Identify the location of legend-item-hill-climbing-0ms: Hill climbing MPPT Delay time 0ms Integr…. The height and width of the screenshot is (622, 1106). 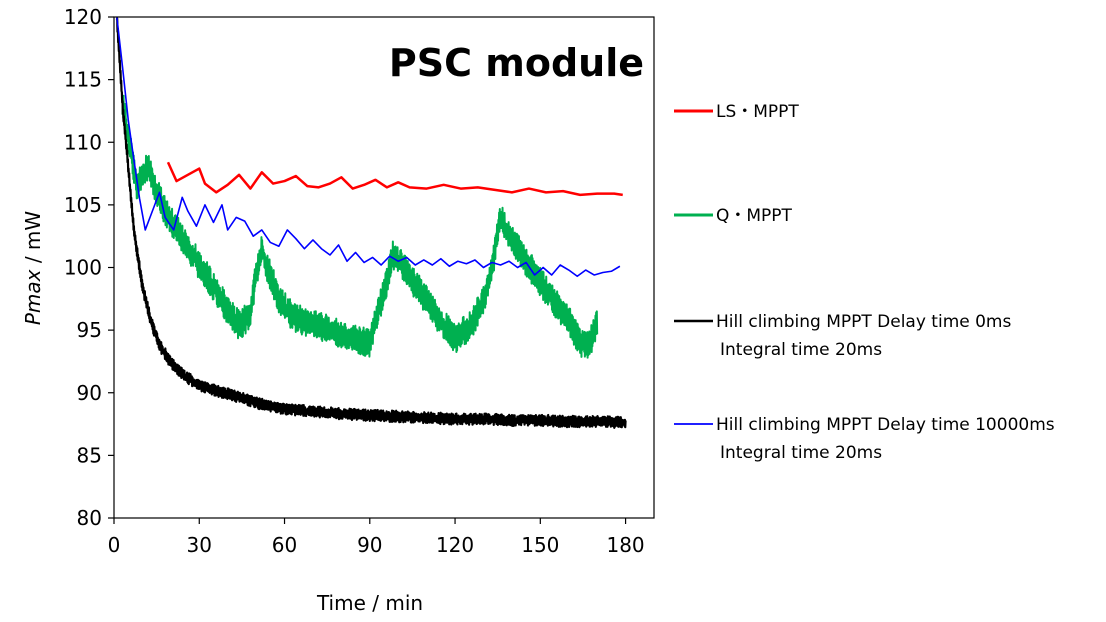
(842, 336).